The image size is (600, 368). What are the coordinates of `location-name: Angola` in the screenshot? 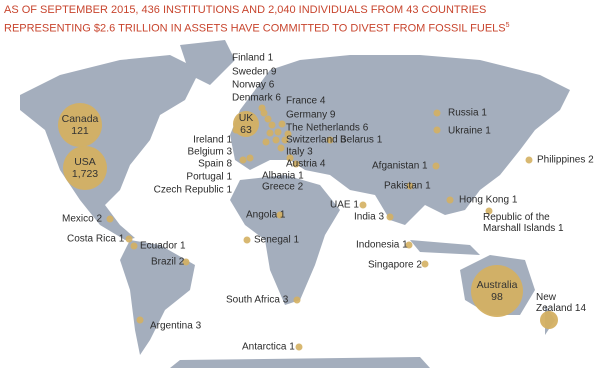 It's located at (262, 215).